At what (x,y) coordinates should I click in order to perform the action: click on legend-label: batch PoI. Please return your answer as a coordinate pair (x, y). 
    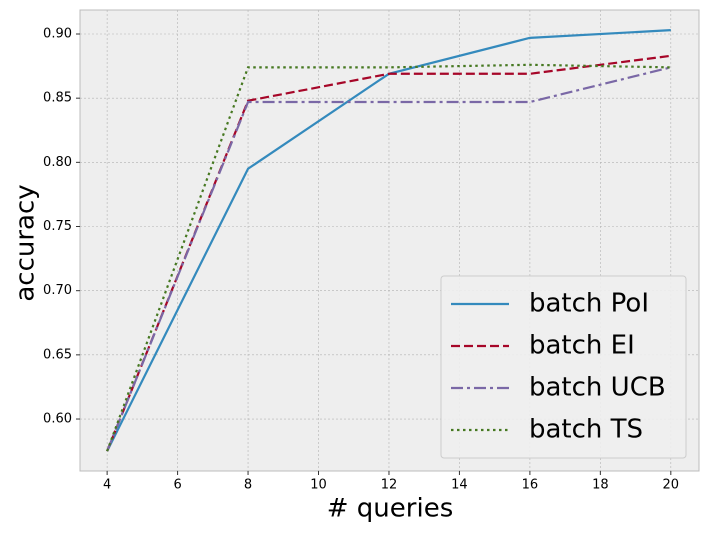
    Looking at the image, I should click on (589, 304).